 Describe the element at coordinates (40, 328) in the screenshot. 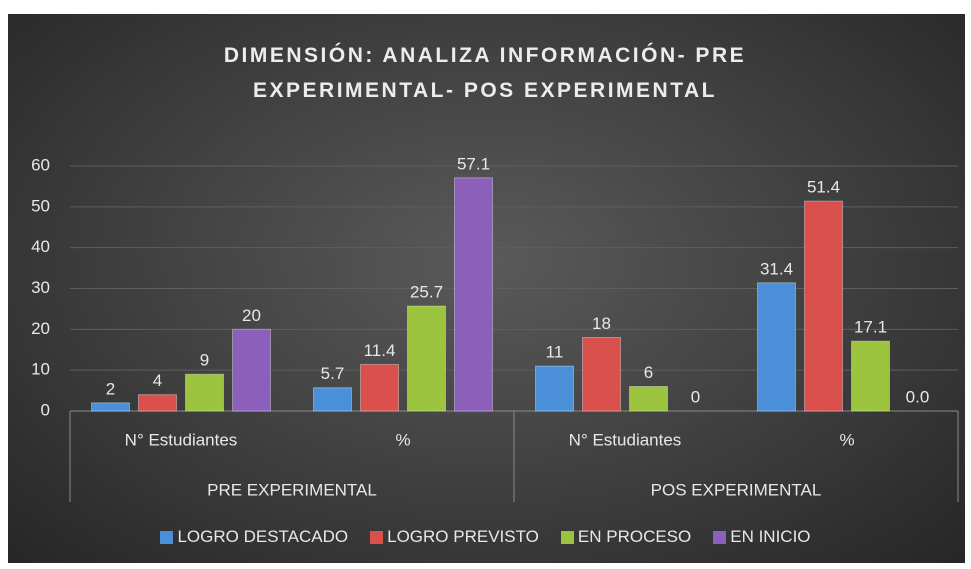

I see `y-tick-label: 20` at that location.